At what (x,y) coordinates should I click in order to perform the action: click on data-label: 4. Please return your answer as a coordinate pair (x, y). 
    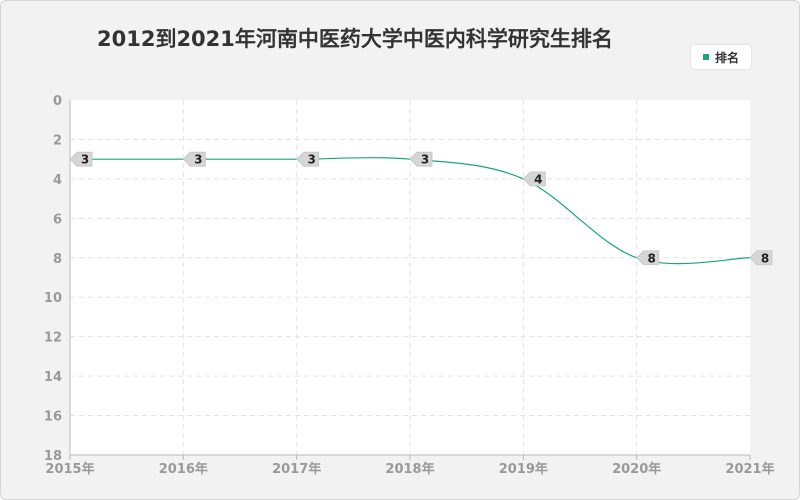
    Looking at the image, I should click on (538, 179).